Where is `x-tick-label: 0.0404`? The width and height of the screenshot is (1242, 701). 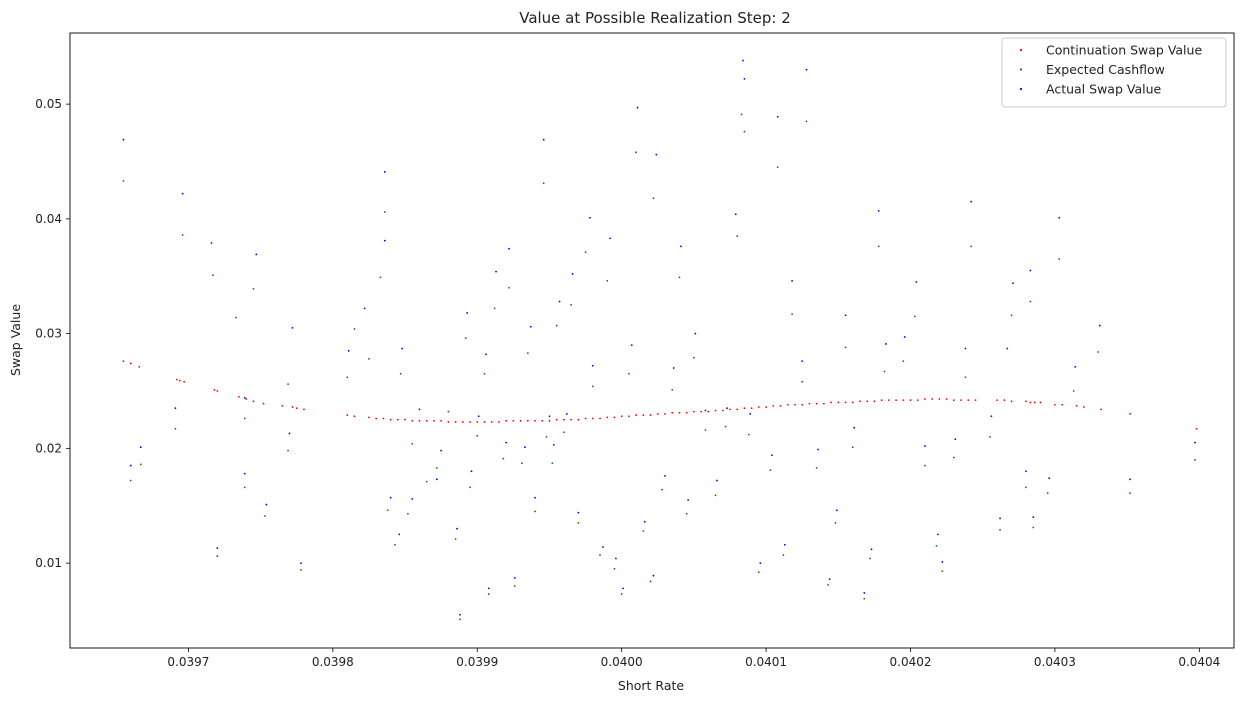
x-tick-label: 0.0404 is located at coordinates (1199, 662).